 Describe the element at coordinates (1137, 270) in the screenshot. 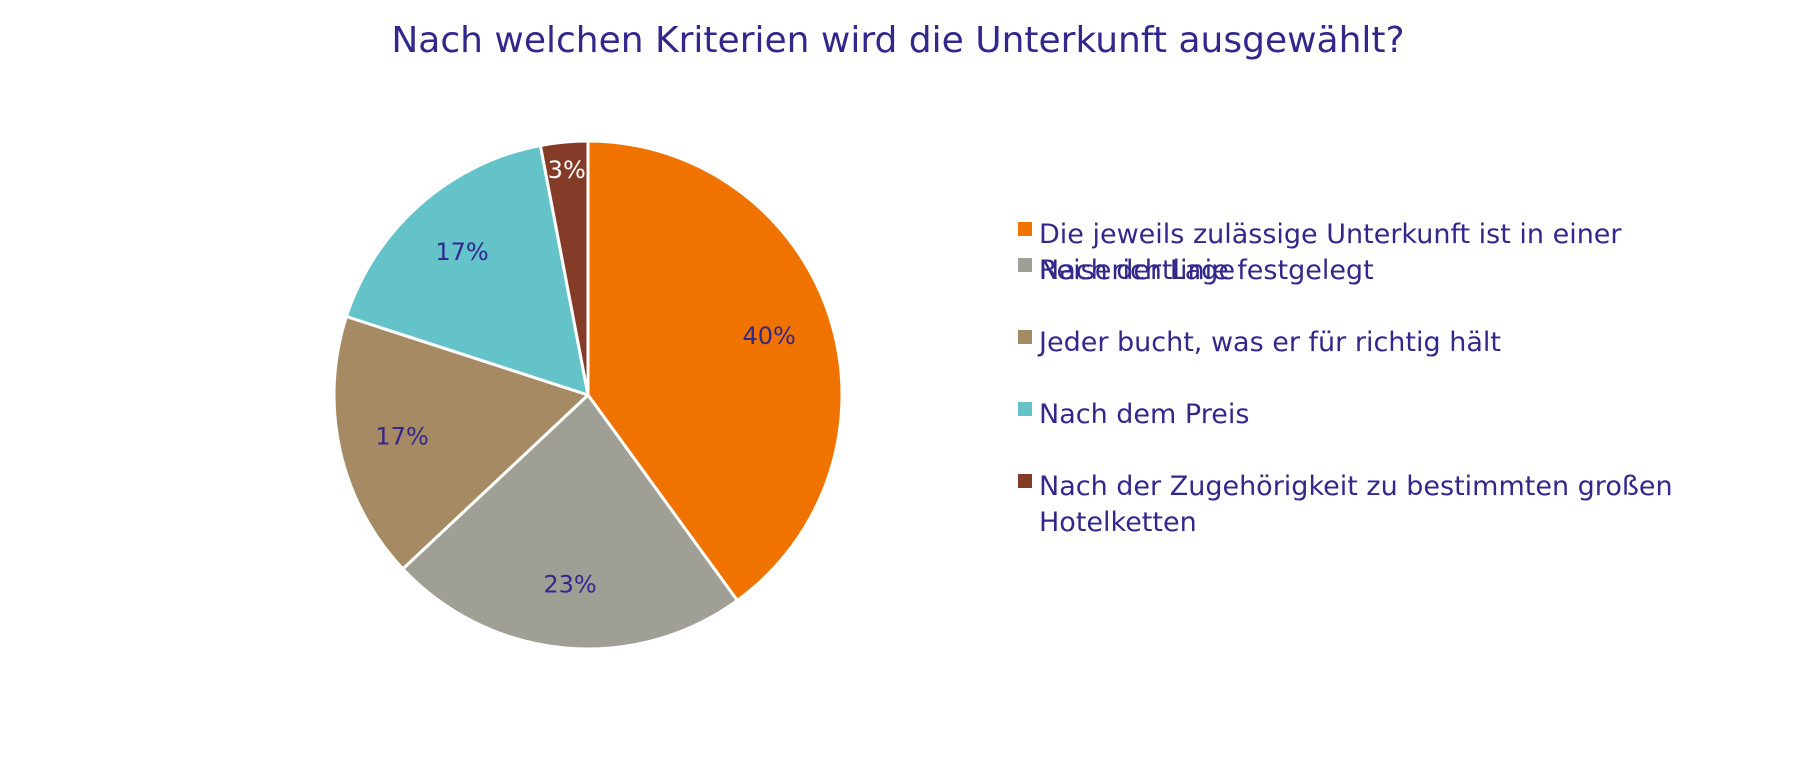

I see `legend-label-2-line-1: Nach der Lage` at that location.